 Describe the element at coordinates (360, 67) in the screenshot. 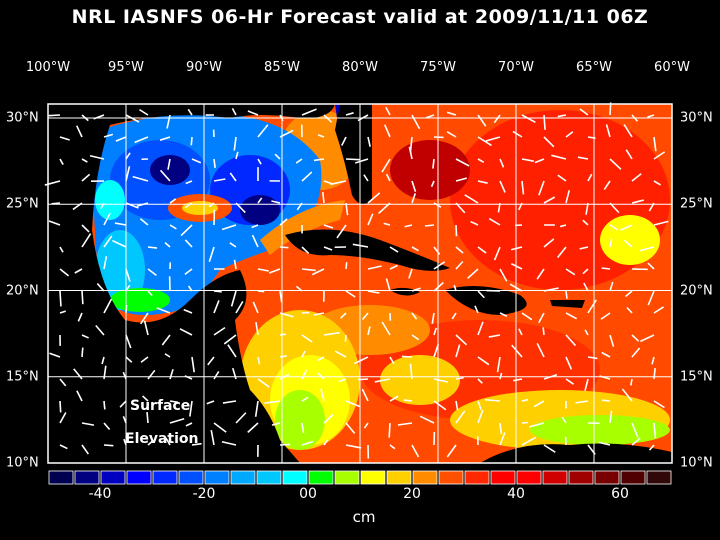

I see `lon-label: 80°W` at that location.